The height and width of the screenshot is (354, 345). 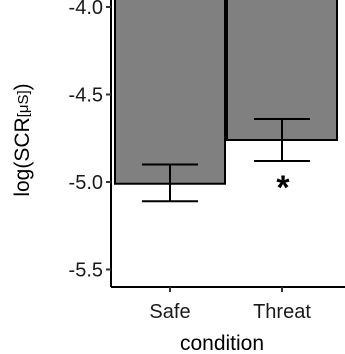 I want to click on y-tick-label: -5.0, so click(x=86, y=183).